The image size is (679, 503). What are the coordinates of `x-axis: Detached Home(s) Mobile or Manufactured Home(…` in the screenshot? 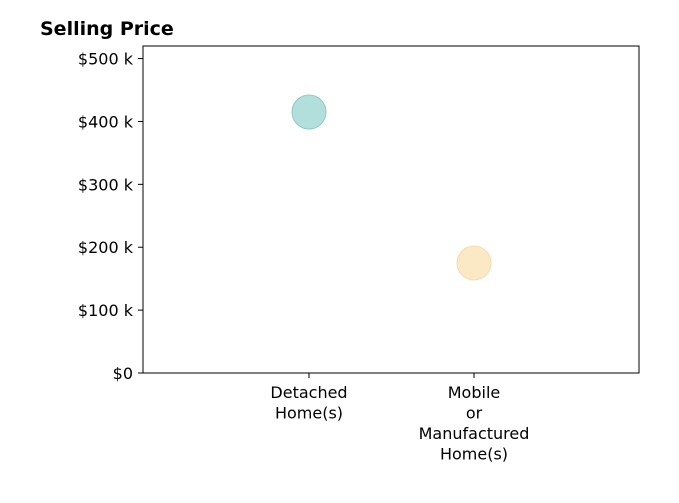 It's located at (399, 418).